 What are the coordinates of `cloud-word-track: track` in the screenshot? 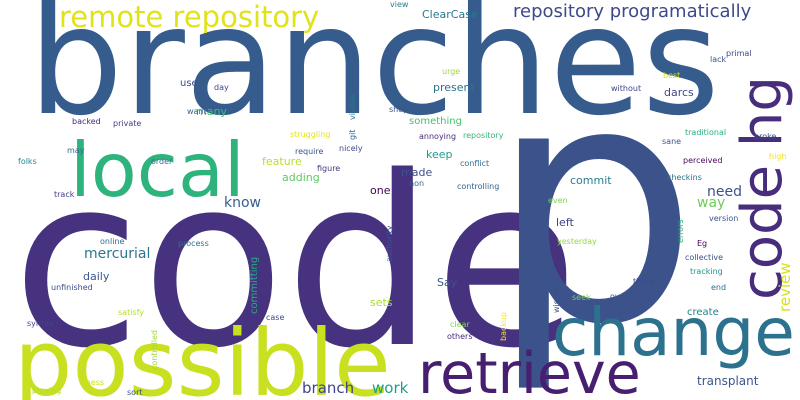 It's located at (64, 194).